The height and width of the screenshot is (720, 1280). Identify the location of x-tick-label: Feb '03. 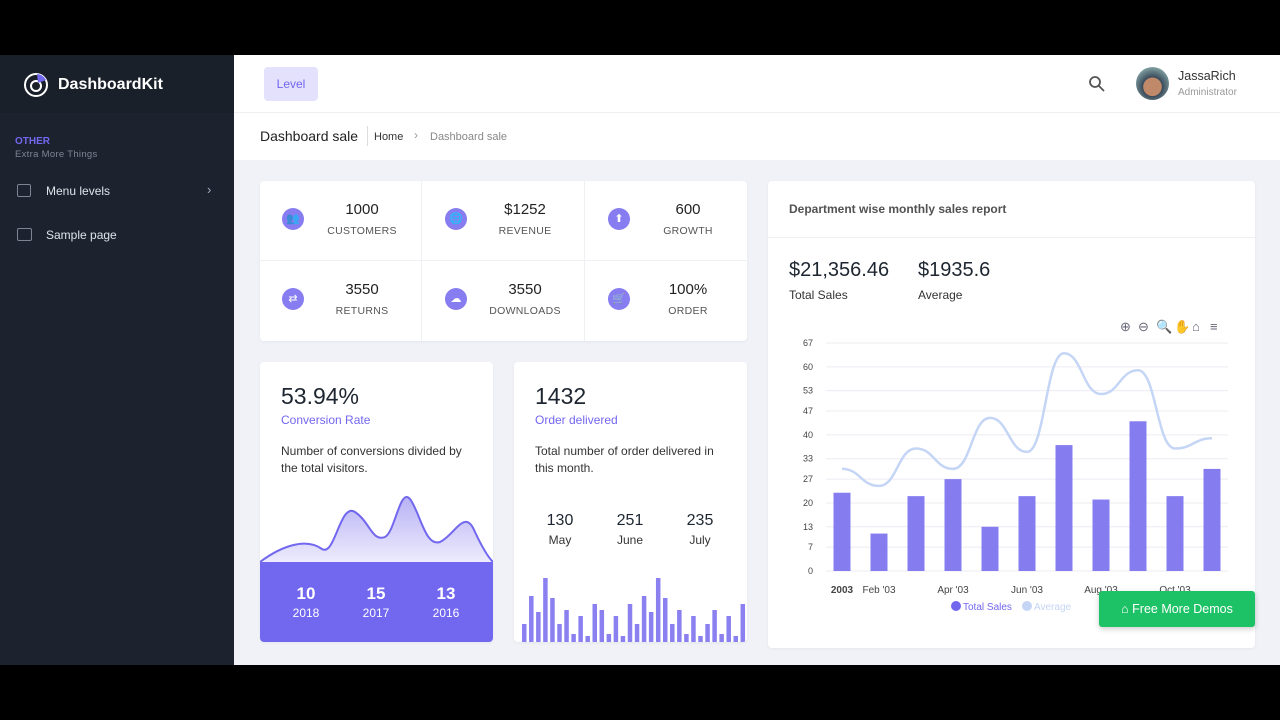
(878, 590).